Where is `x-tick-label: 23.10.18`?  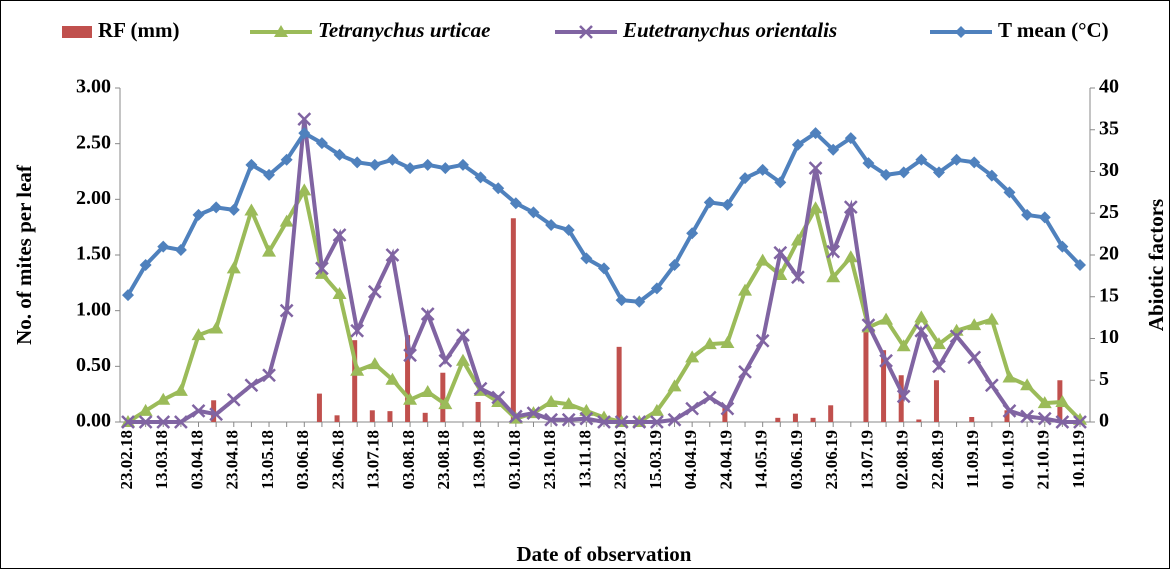 x-tick-label: 23.10.18 is located at coordinates (549, 460).